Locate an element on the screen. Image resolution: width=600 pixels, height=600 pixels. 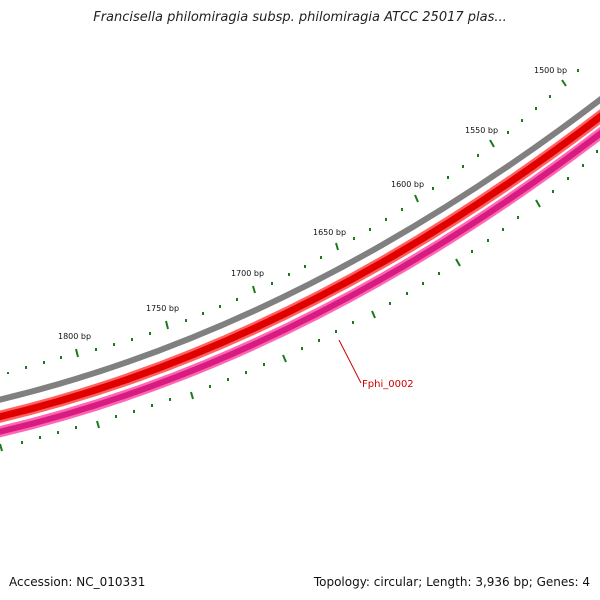
tick-label-1800: 1800 bp is located at coordinates (74, 336).